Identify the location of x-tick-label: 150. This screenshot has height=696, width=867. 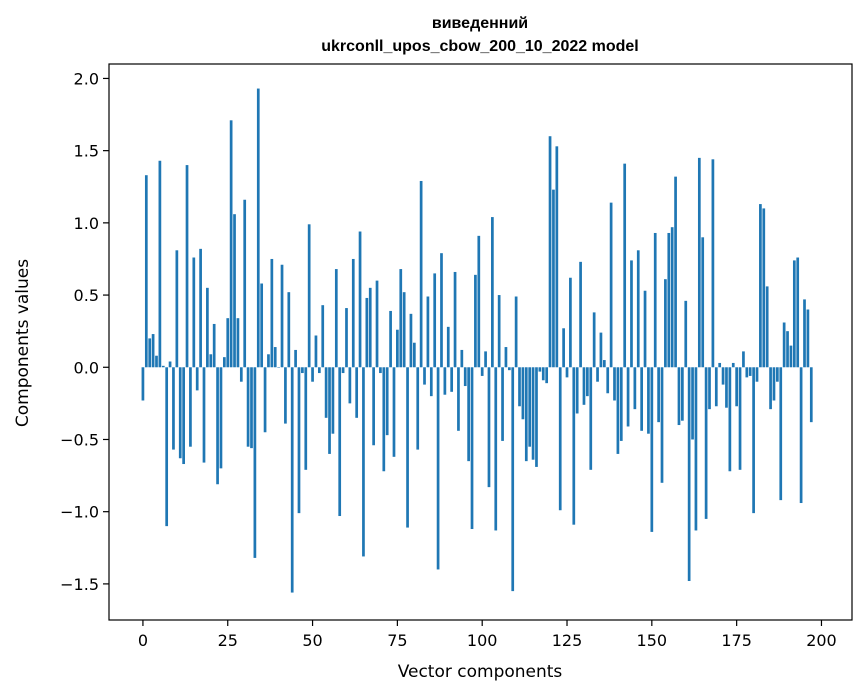
(652, 640).